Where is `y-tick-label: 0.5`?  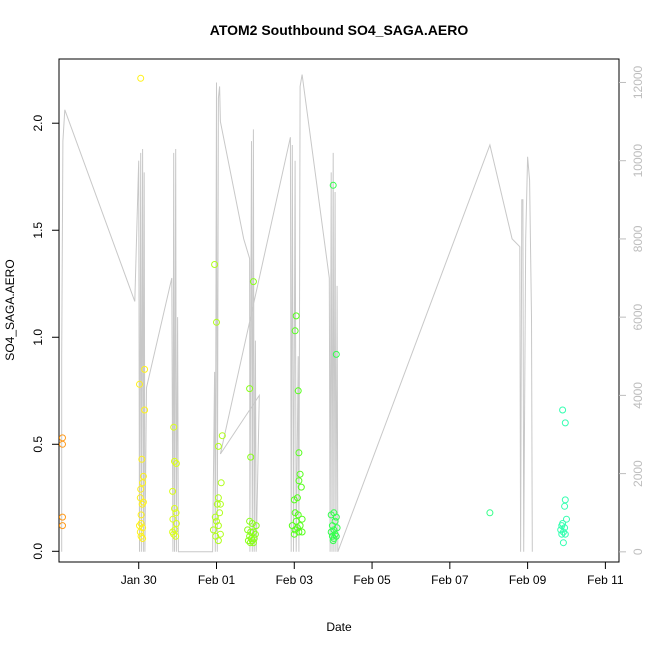 y-tick-label: 0.5 is located at coordinates (38, 444).